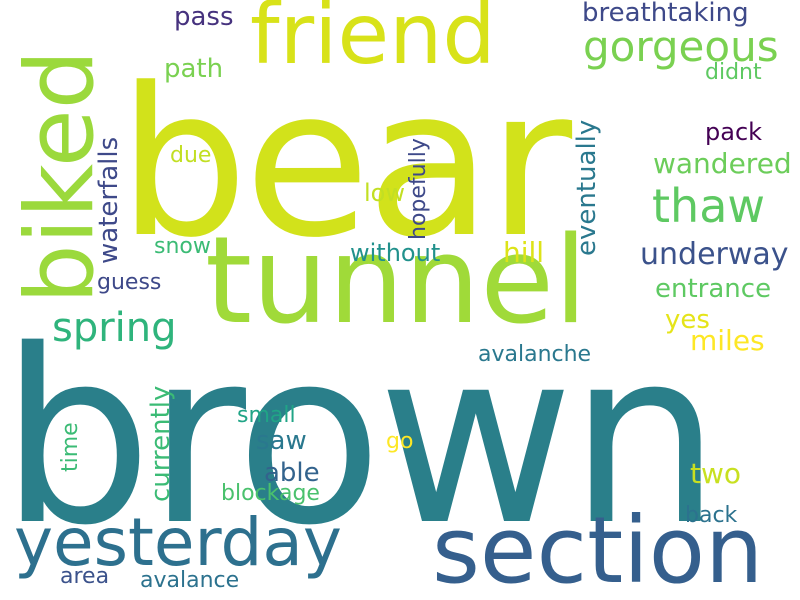 Image resolution: width=800 pixels, height=600 pixels. I want to click on word-eventually: eventually, so click(587, 187).